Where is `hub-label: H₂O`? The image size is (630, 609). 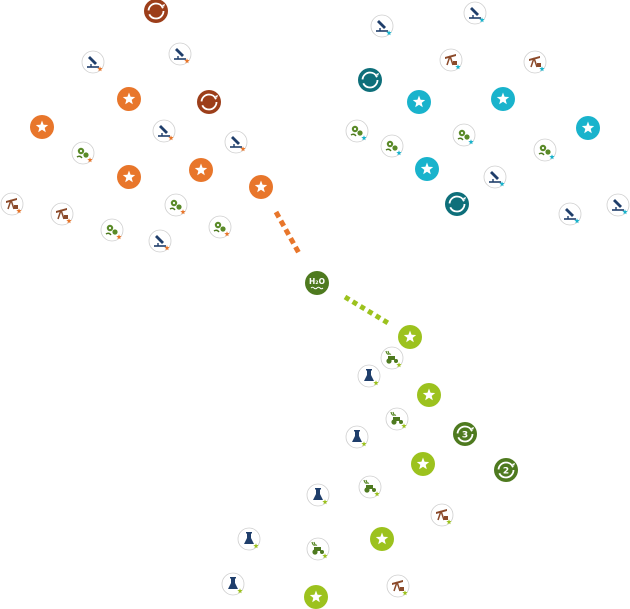
hub-label: H₂O is located at coordinates (317, 281).